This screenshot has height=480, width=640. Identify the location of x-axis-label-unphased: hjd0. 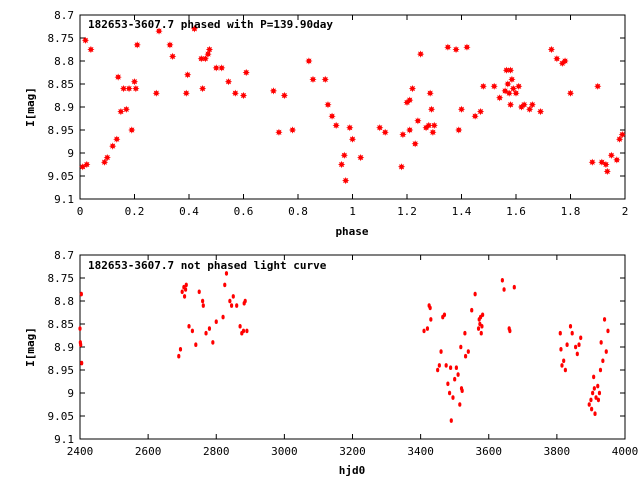
(352, 470).